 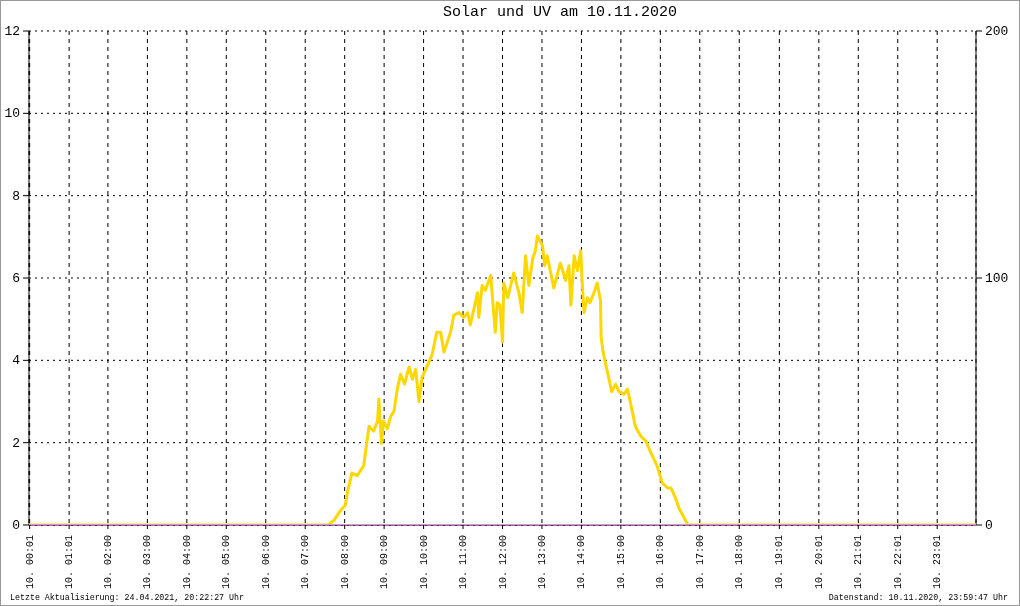 I want to click on x-tick-label: 10. 23:01, so click(x=937, y=562).